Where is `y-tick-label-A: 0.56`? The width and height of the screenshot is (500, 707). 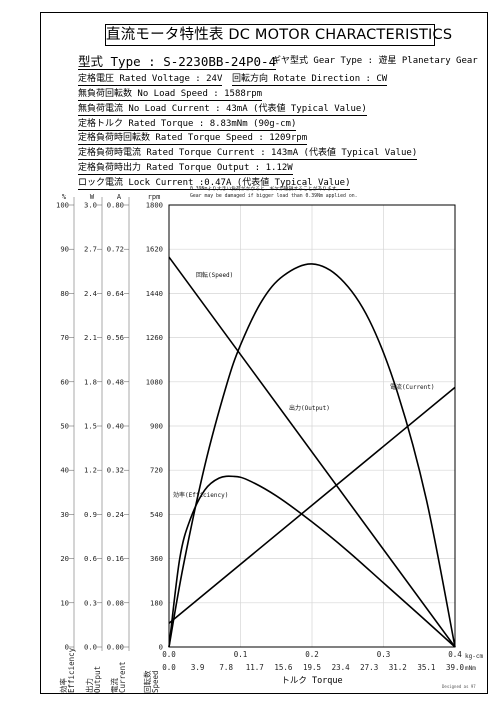 y-tick-label-A: 0.56 is located at coordinates (115, 337).